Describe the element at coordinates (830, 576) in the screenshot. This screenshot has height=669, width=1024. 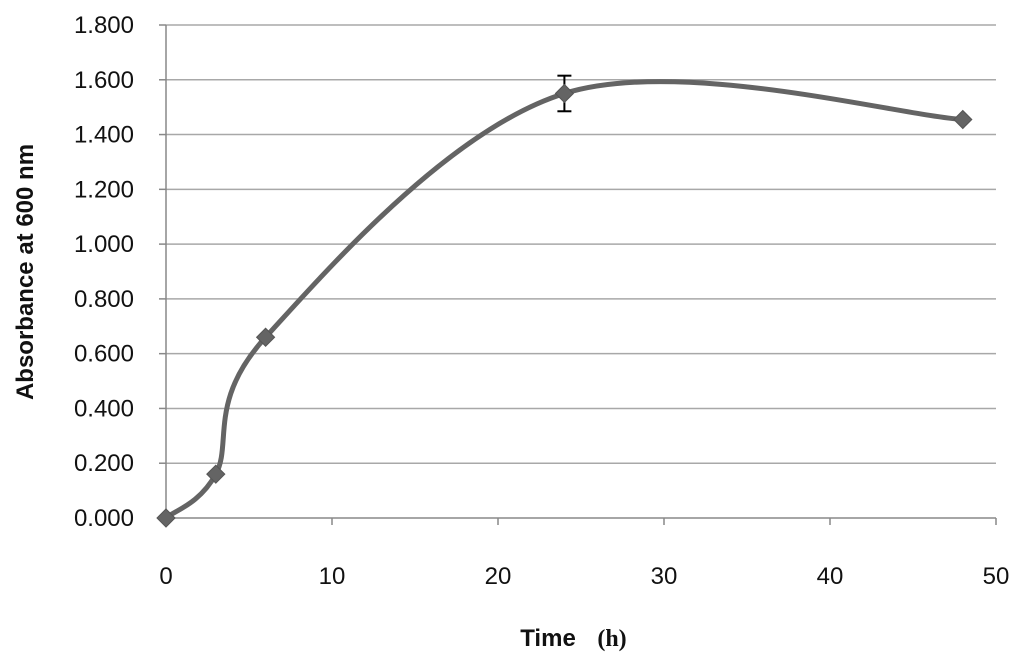
I see `x-tick-label: 40` at that location.